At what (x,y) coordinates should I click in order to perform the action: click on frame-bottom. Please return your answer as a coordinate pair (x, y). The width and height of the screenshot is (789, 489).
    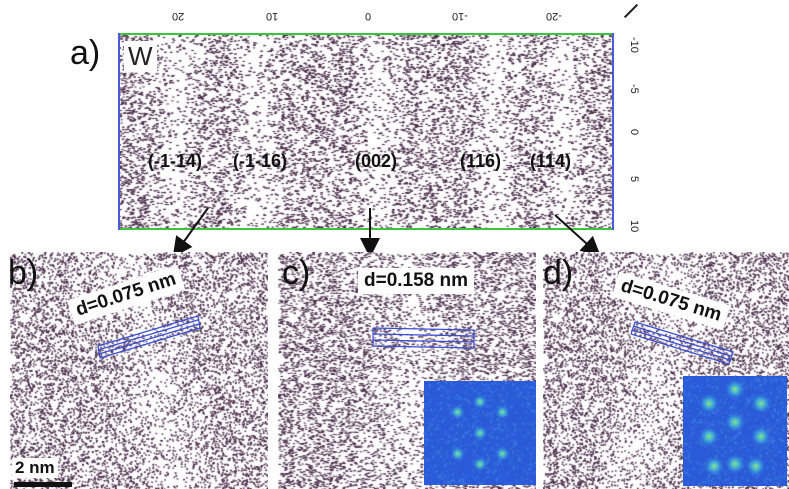
    Looking at the image, I should click on (366, 229).